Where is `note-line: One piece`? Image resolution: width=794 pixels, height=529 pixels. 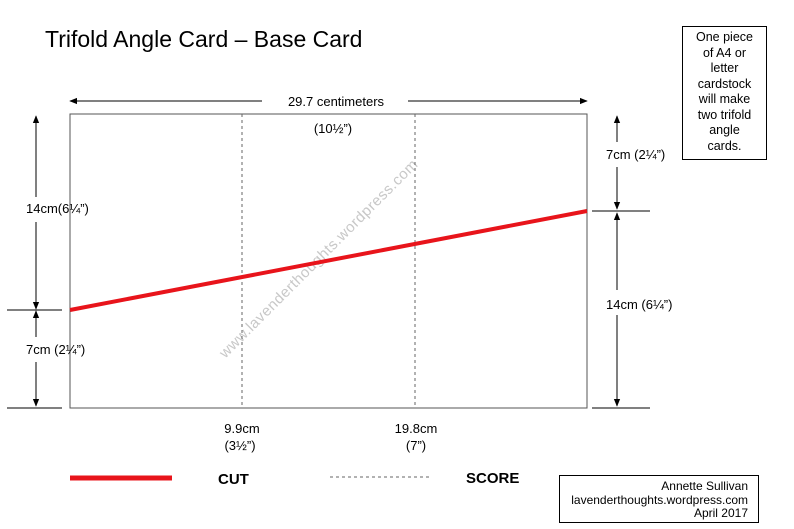 note-line: One piece is located at coordinates (724, 37).